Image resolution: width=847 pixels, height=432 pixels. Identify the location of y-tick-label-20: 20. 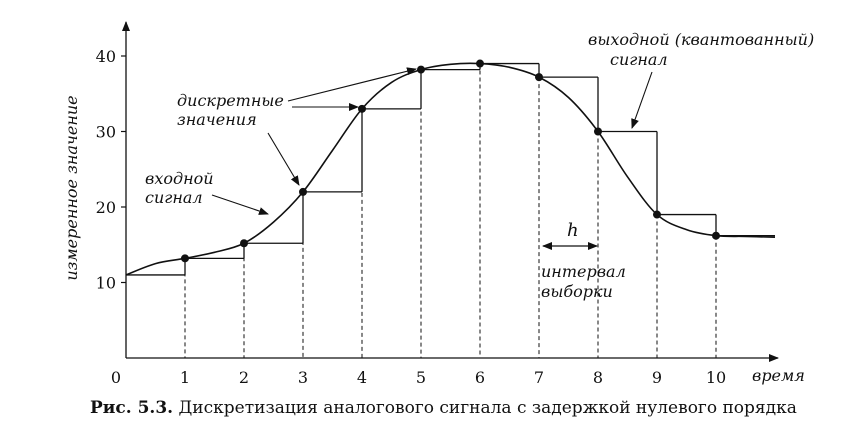
(106, 207).